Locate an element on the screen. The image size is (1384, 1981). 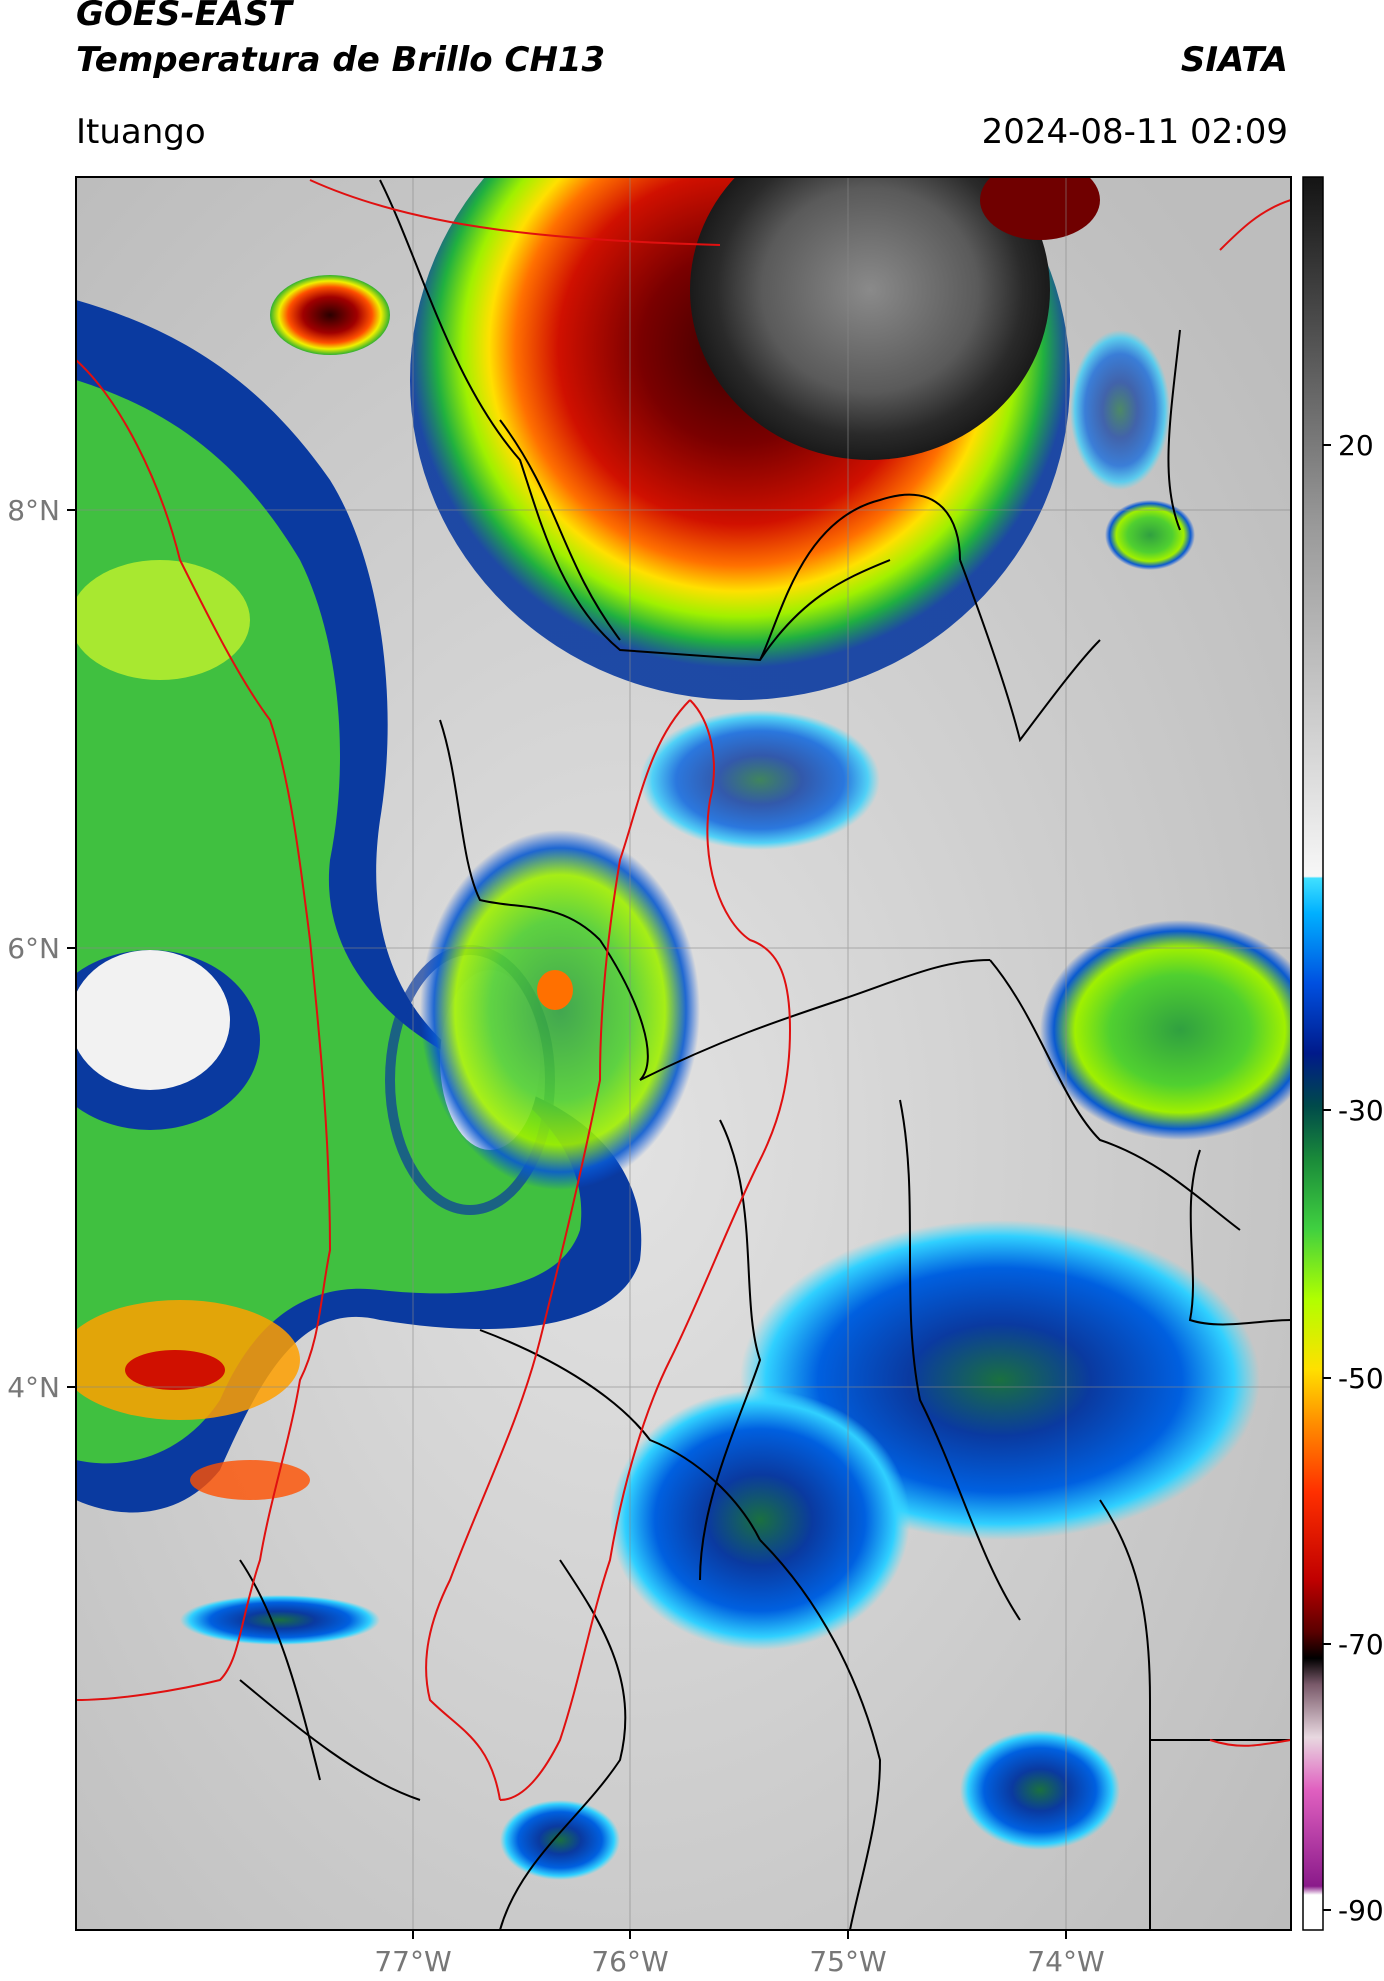
organization-label: SIATA is located at coordinates (1234, 60).